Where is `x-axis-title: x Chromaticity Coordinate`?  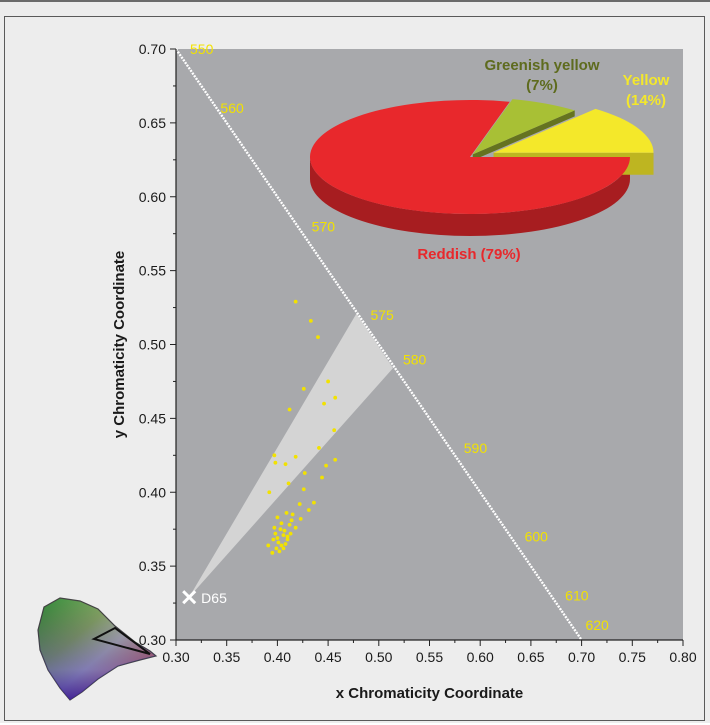 x-axis-title: x Chromaticity Coordinate is located at coordinates (430, 693).